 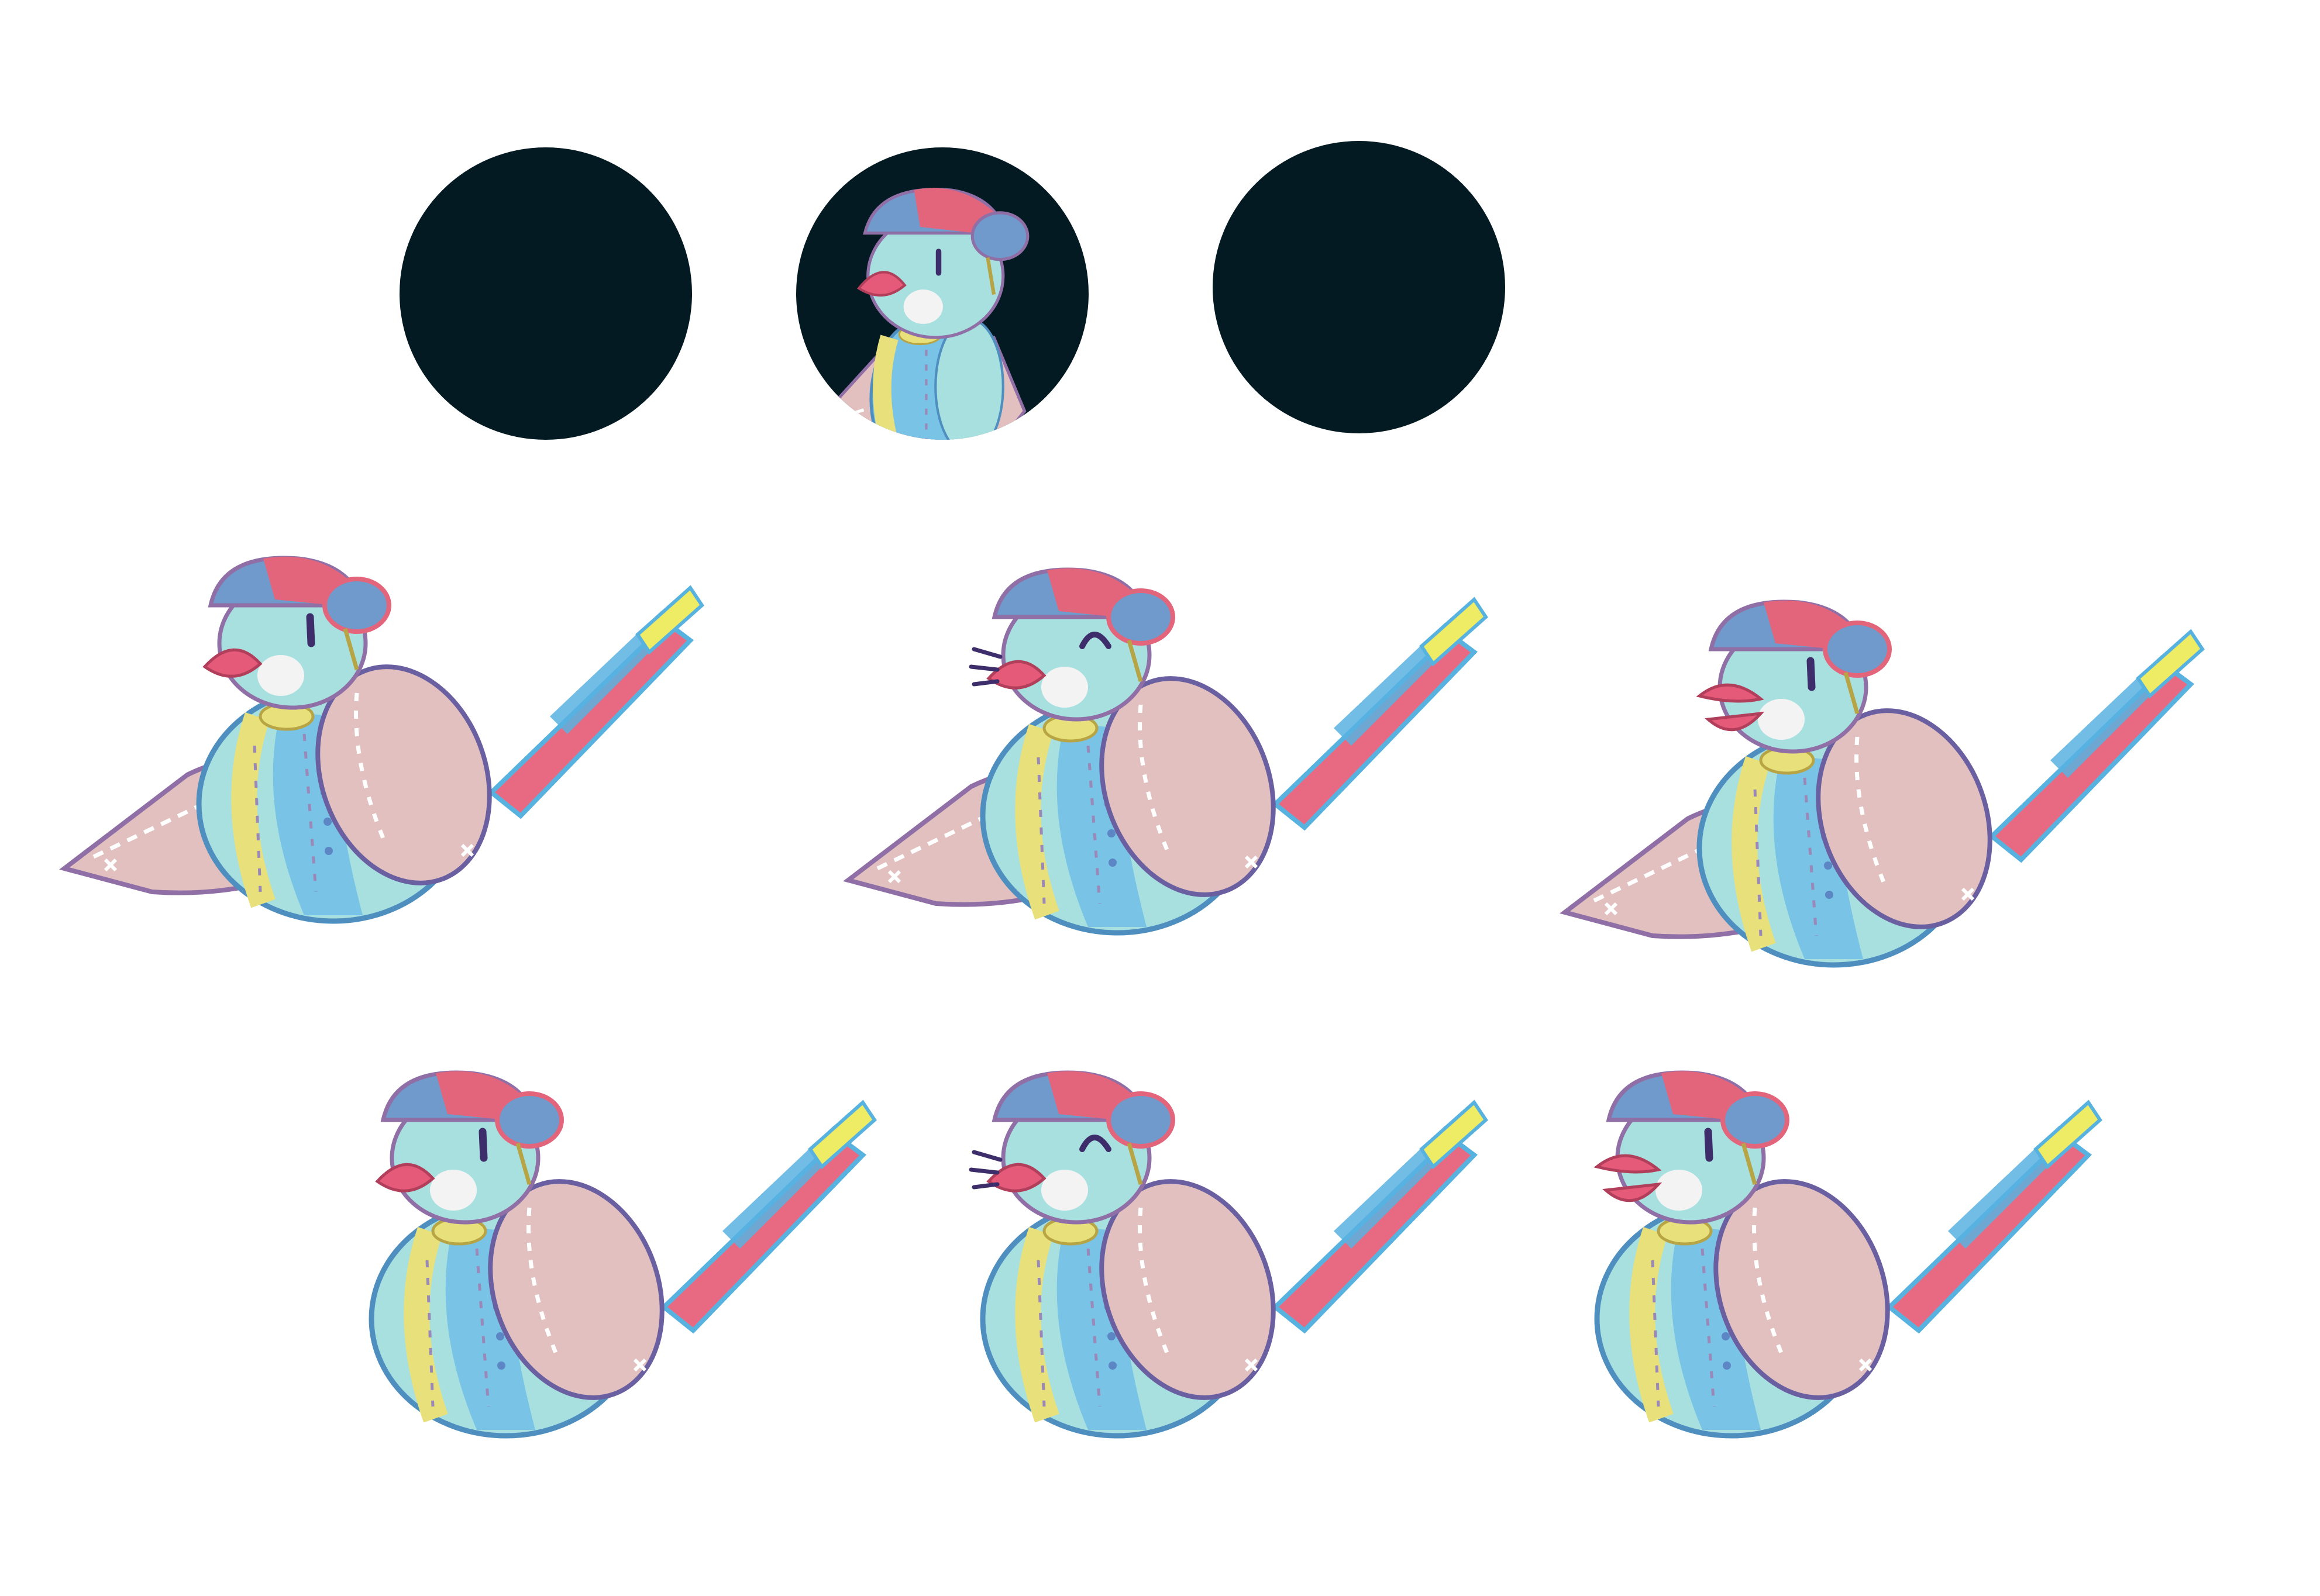 I want to click on portrait-bird-icon, so click(x=922, y=314).